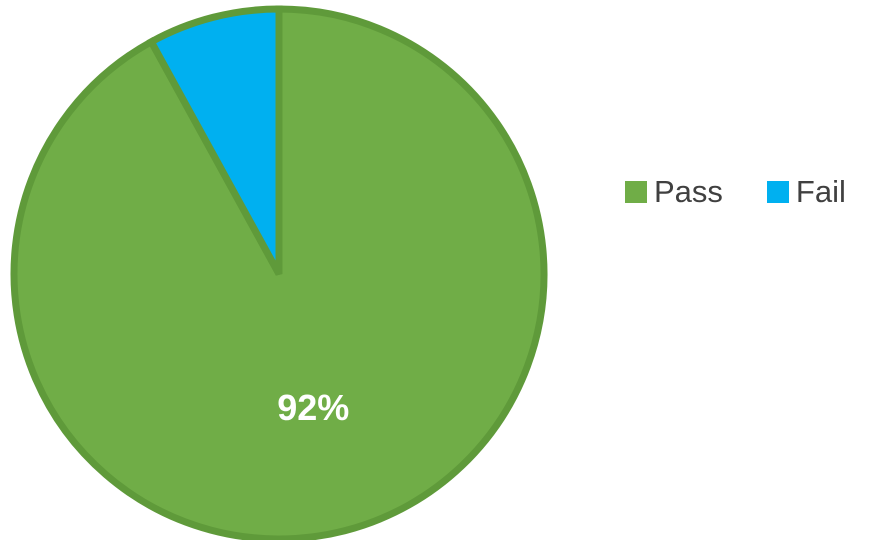 Image resolution: width=879 pixels, height=540 pixels. What do you see at coordinates (777, 191) in the screenshot?
I see `legend-swatch-fail` at bounding box center [777, 191].